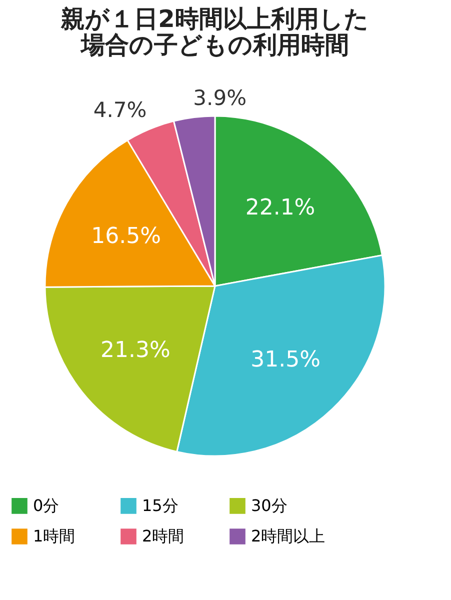 The image size is (451, 600). Describe the element at coordinates (215, 19) in the screenshot. I see `text: 親が１日2時間以上利用した` at that location.